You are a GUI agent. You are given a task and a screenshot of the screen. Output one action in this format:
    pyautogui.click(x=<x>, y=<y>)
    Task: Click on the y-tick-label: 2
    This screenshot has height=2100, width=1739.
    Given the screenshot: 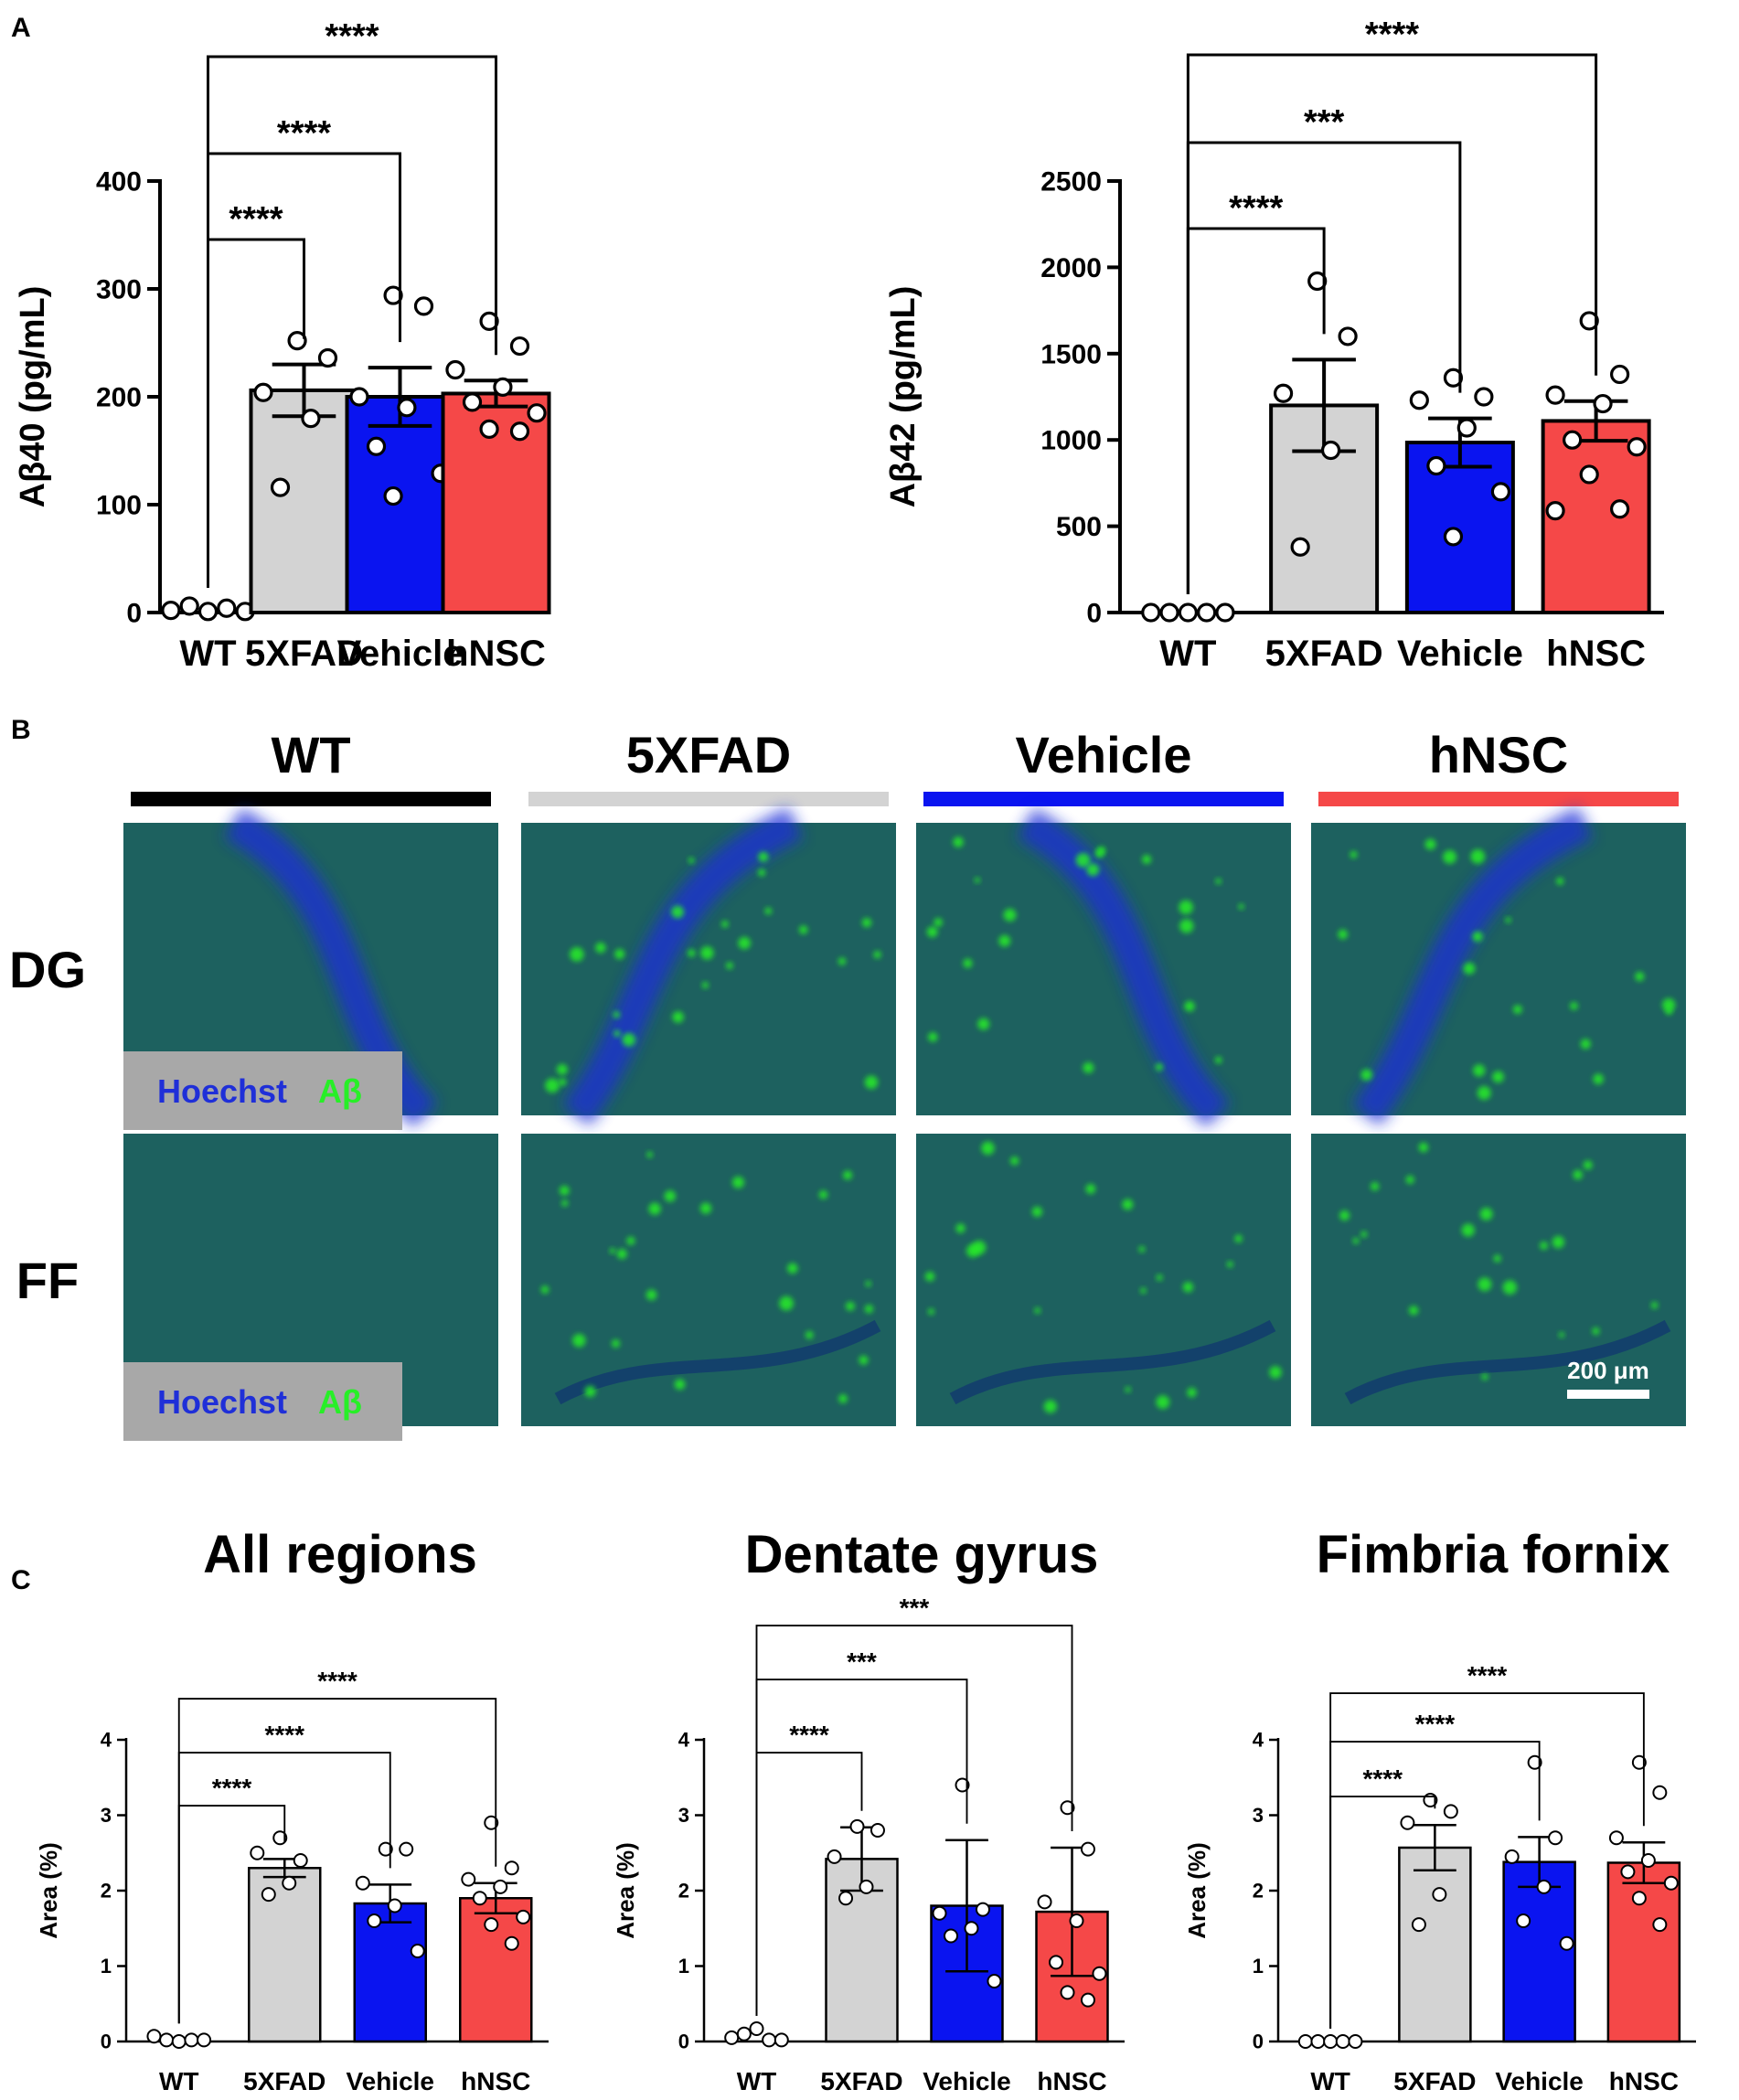 What is the action you would take?
    pyautogui.click(x=1258, y=1892)
    